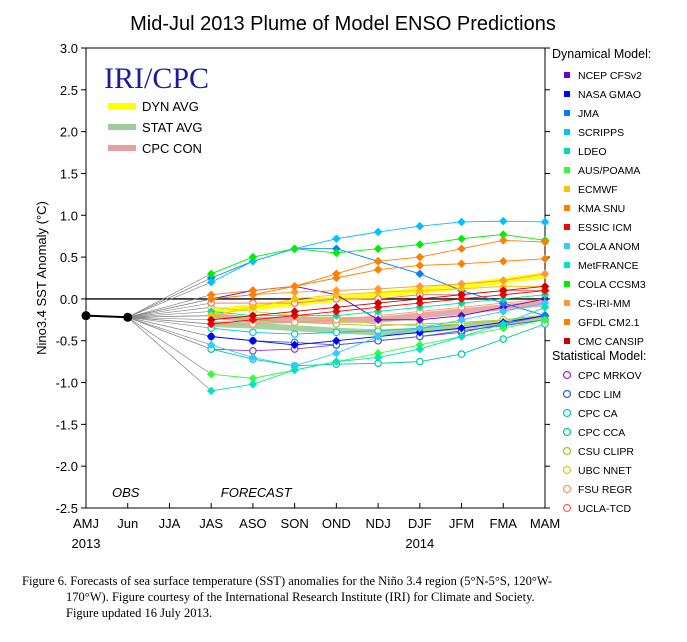  I want to click on legend-item-label: JMA, so click(588, 114).